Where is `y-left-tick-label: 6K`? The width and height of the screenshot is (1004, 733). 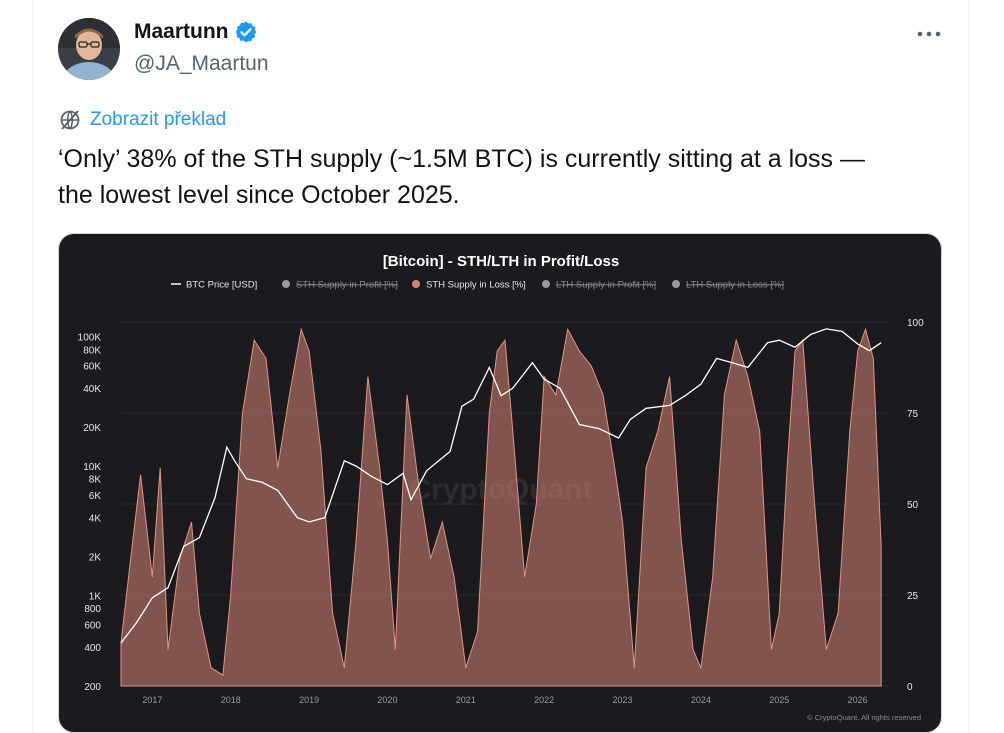 y-left-tick-label: 6K is located at coordinates (95, 496).